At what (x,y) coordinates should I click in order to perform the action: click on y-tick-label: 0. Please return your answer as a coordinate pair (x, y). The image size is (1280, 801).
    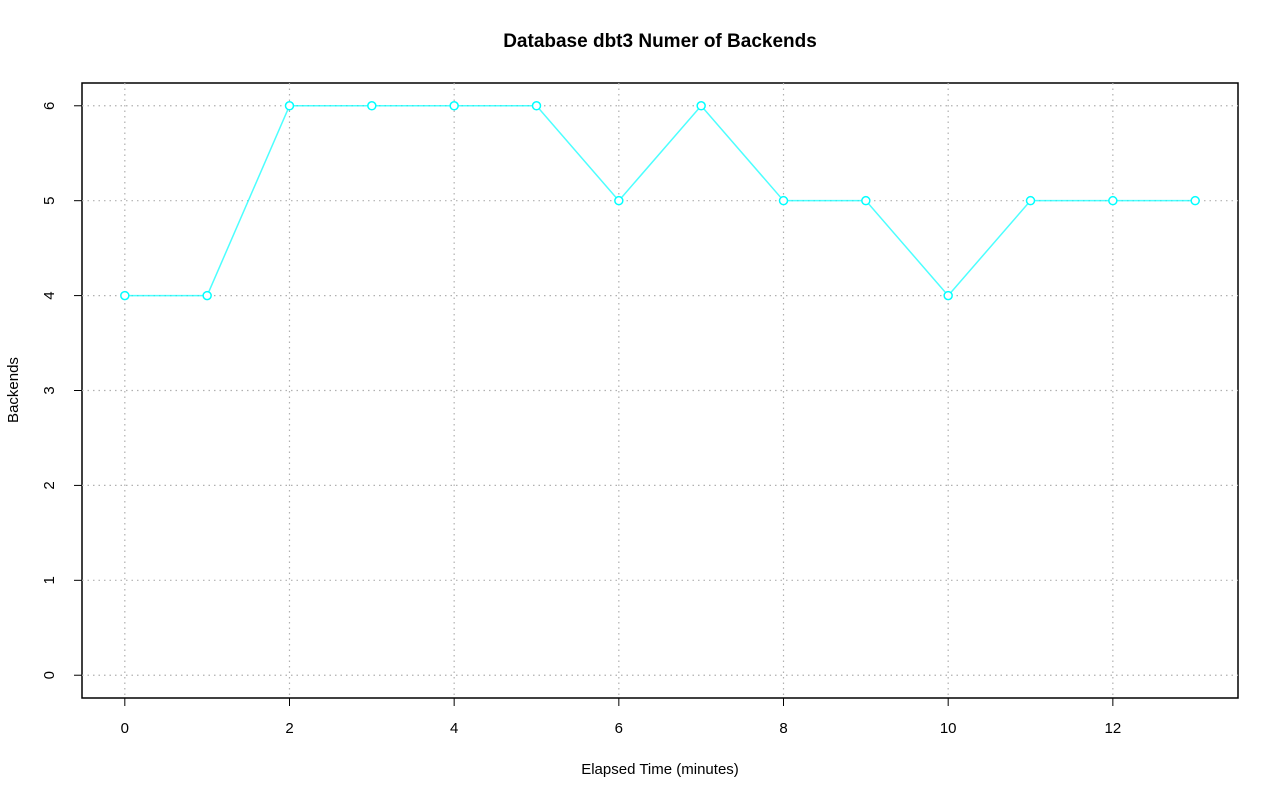
    Looking at the image, I should click on (49, 675).